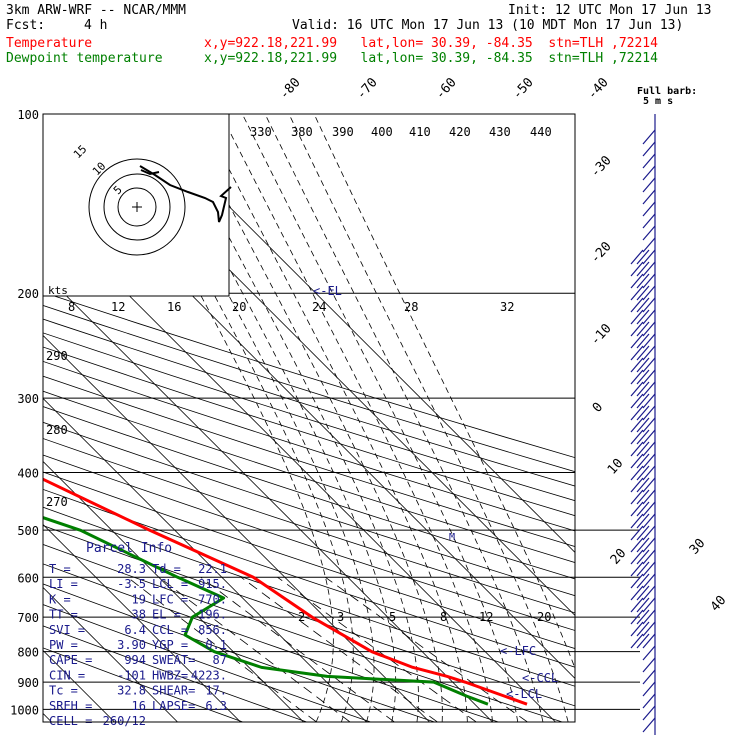 This screenshot has width=740, height=740. Describe the element at coordinates (212, 615) in the screenshot. I see `parcel-field-value: 196.` at that location.